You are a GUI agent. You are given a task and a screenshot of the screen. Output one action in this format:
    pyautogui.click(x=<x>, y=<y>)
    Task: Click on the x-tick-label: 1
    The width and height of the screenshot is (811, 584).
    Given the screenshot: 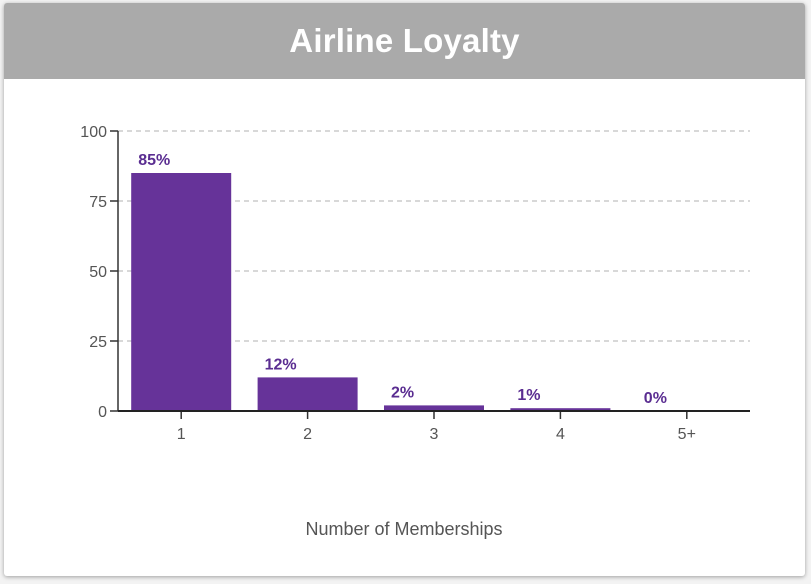 What is the action you would take?
    pyautogui.click(x=181, y=434)
    